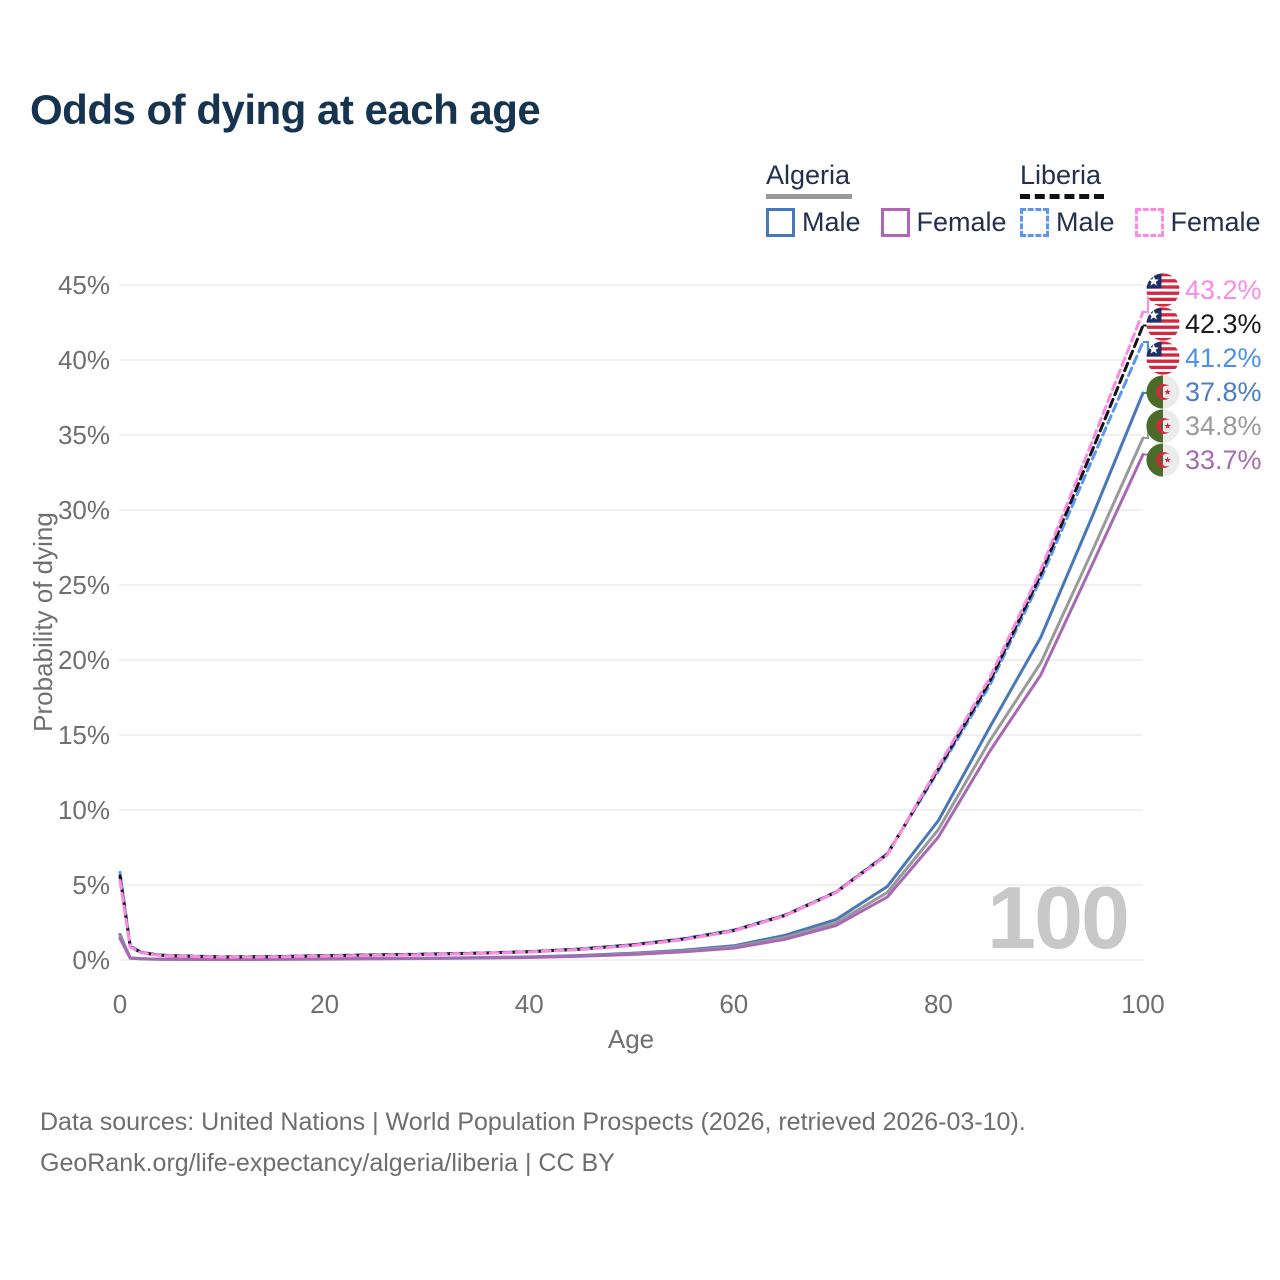 The image size is (1280, 1280). What do you see at coordinates (1149, 222) in the screenshot?
I see `liberia-female-swatch` at bounding box center [1149, 222].